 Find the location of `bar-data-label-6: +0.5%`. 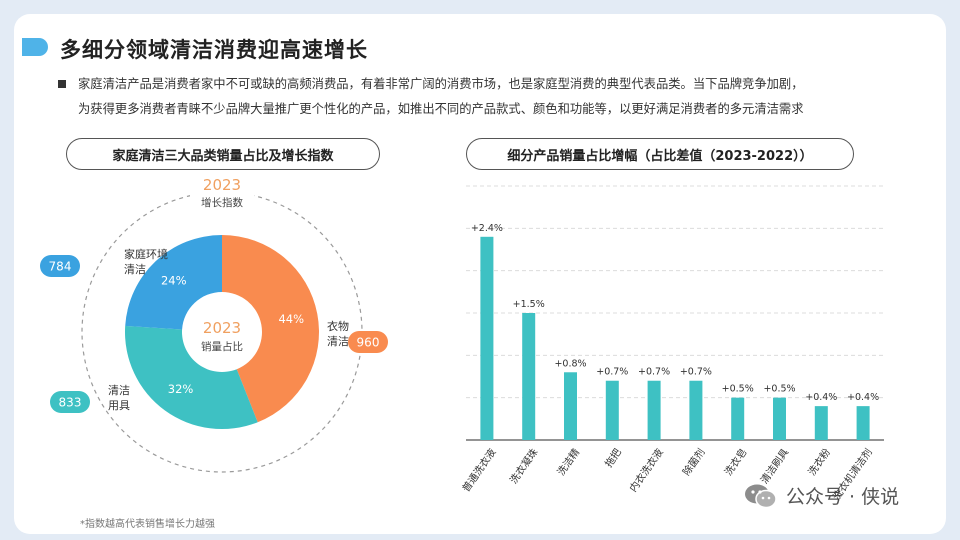

bar-data-label-6: +0.5% is located at coordinates (738, 389).